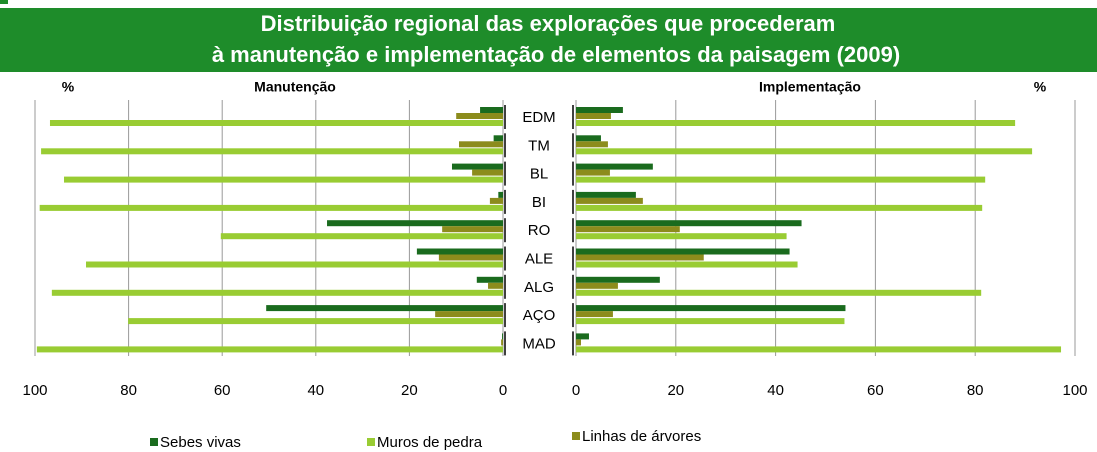 Image resolution: width=1097 pixels, height=452 pixels. I want to click on category-label: TM, so click(539, 145).